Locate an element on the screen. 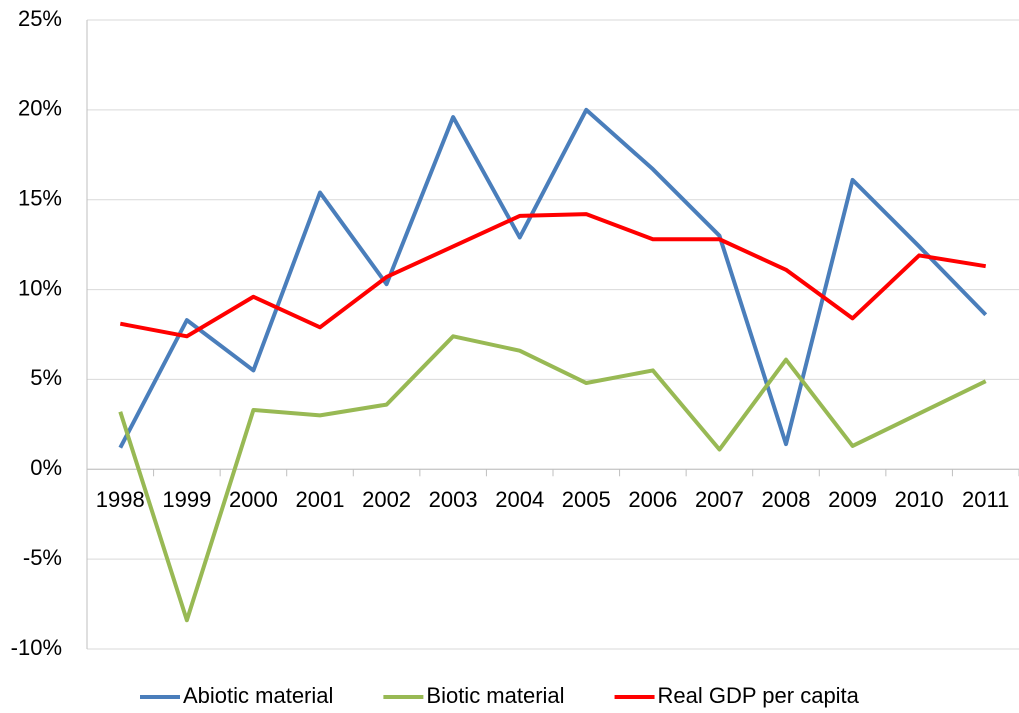  x-tick-label: 2006 is located at coordinates (652, 499).